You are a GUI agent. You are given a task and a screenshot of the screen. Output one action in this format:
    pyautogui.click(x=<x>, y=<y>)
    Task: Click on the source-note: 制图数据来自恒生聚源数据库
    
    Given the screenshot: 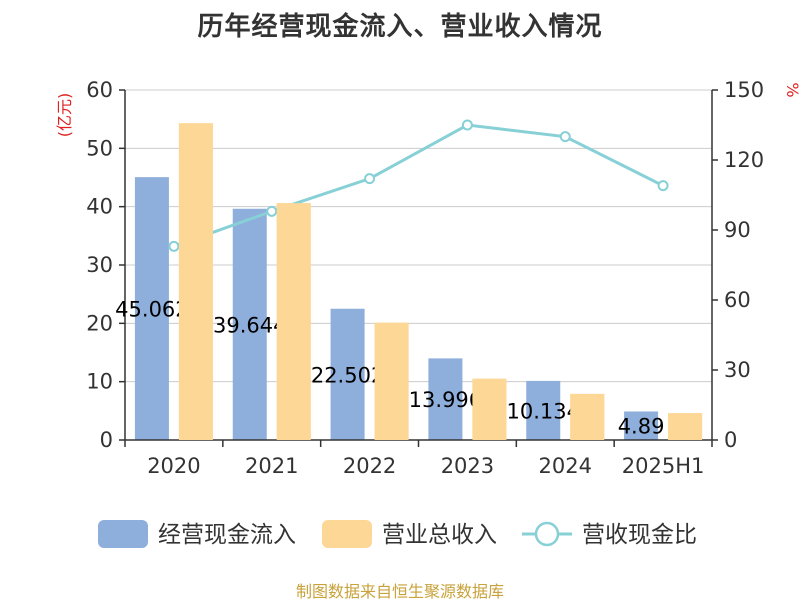 What is the action you would take?
    pyautogui.click(x=399, y=591)
    